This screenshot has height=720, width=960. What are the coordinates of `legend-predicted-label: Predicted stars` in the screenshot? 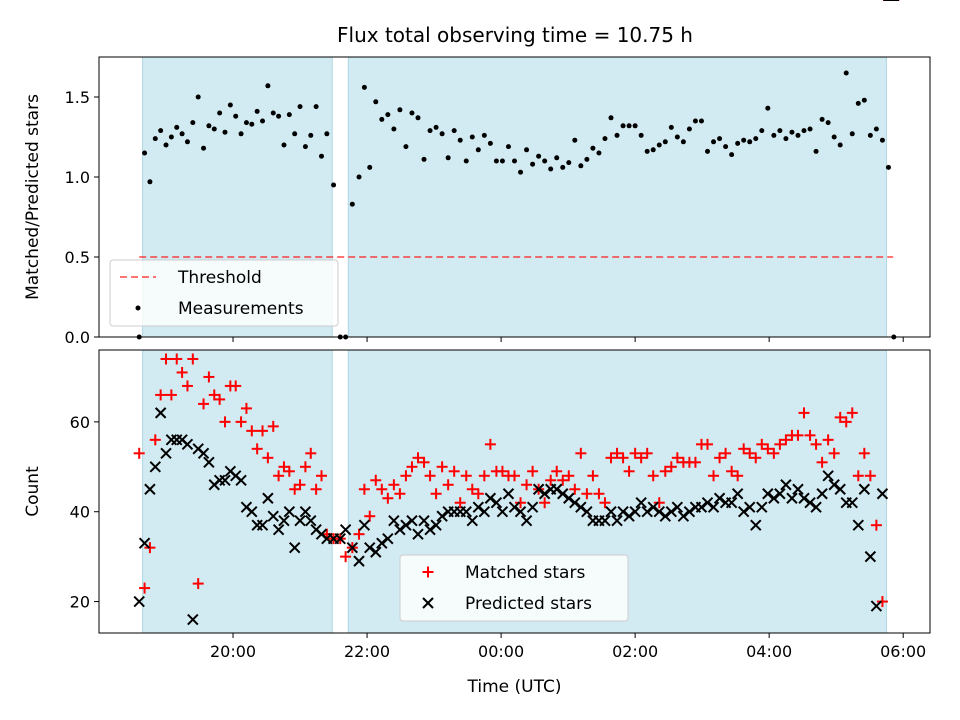 It's located at (528, 604).